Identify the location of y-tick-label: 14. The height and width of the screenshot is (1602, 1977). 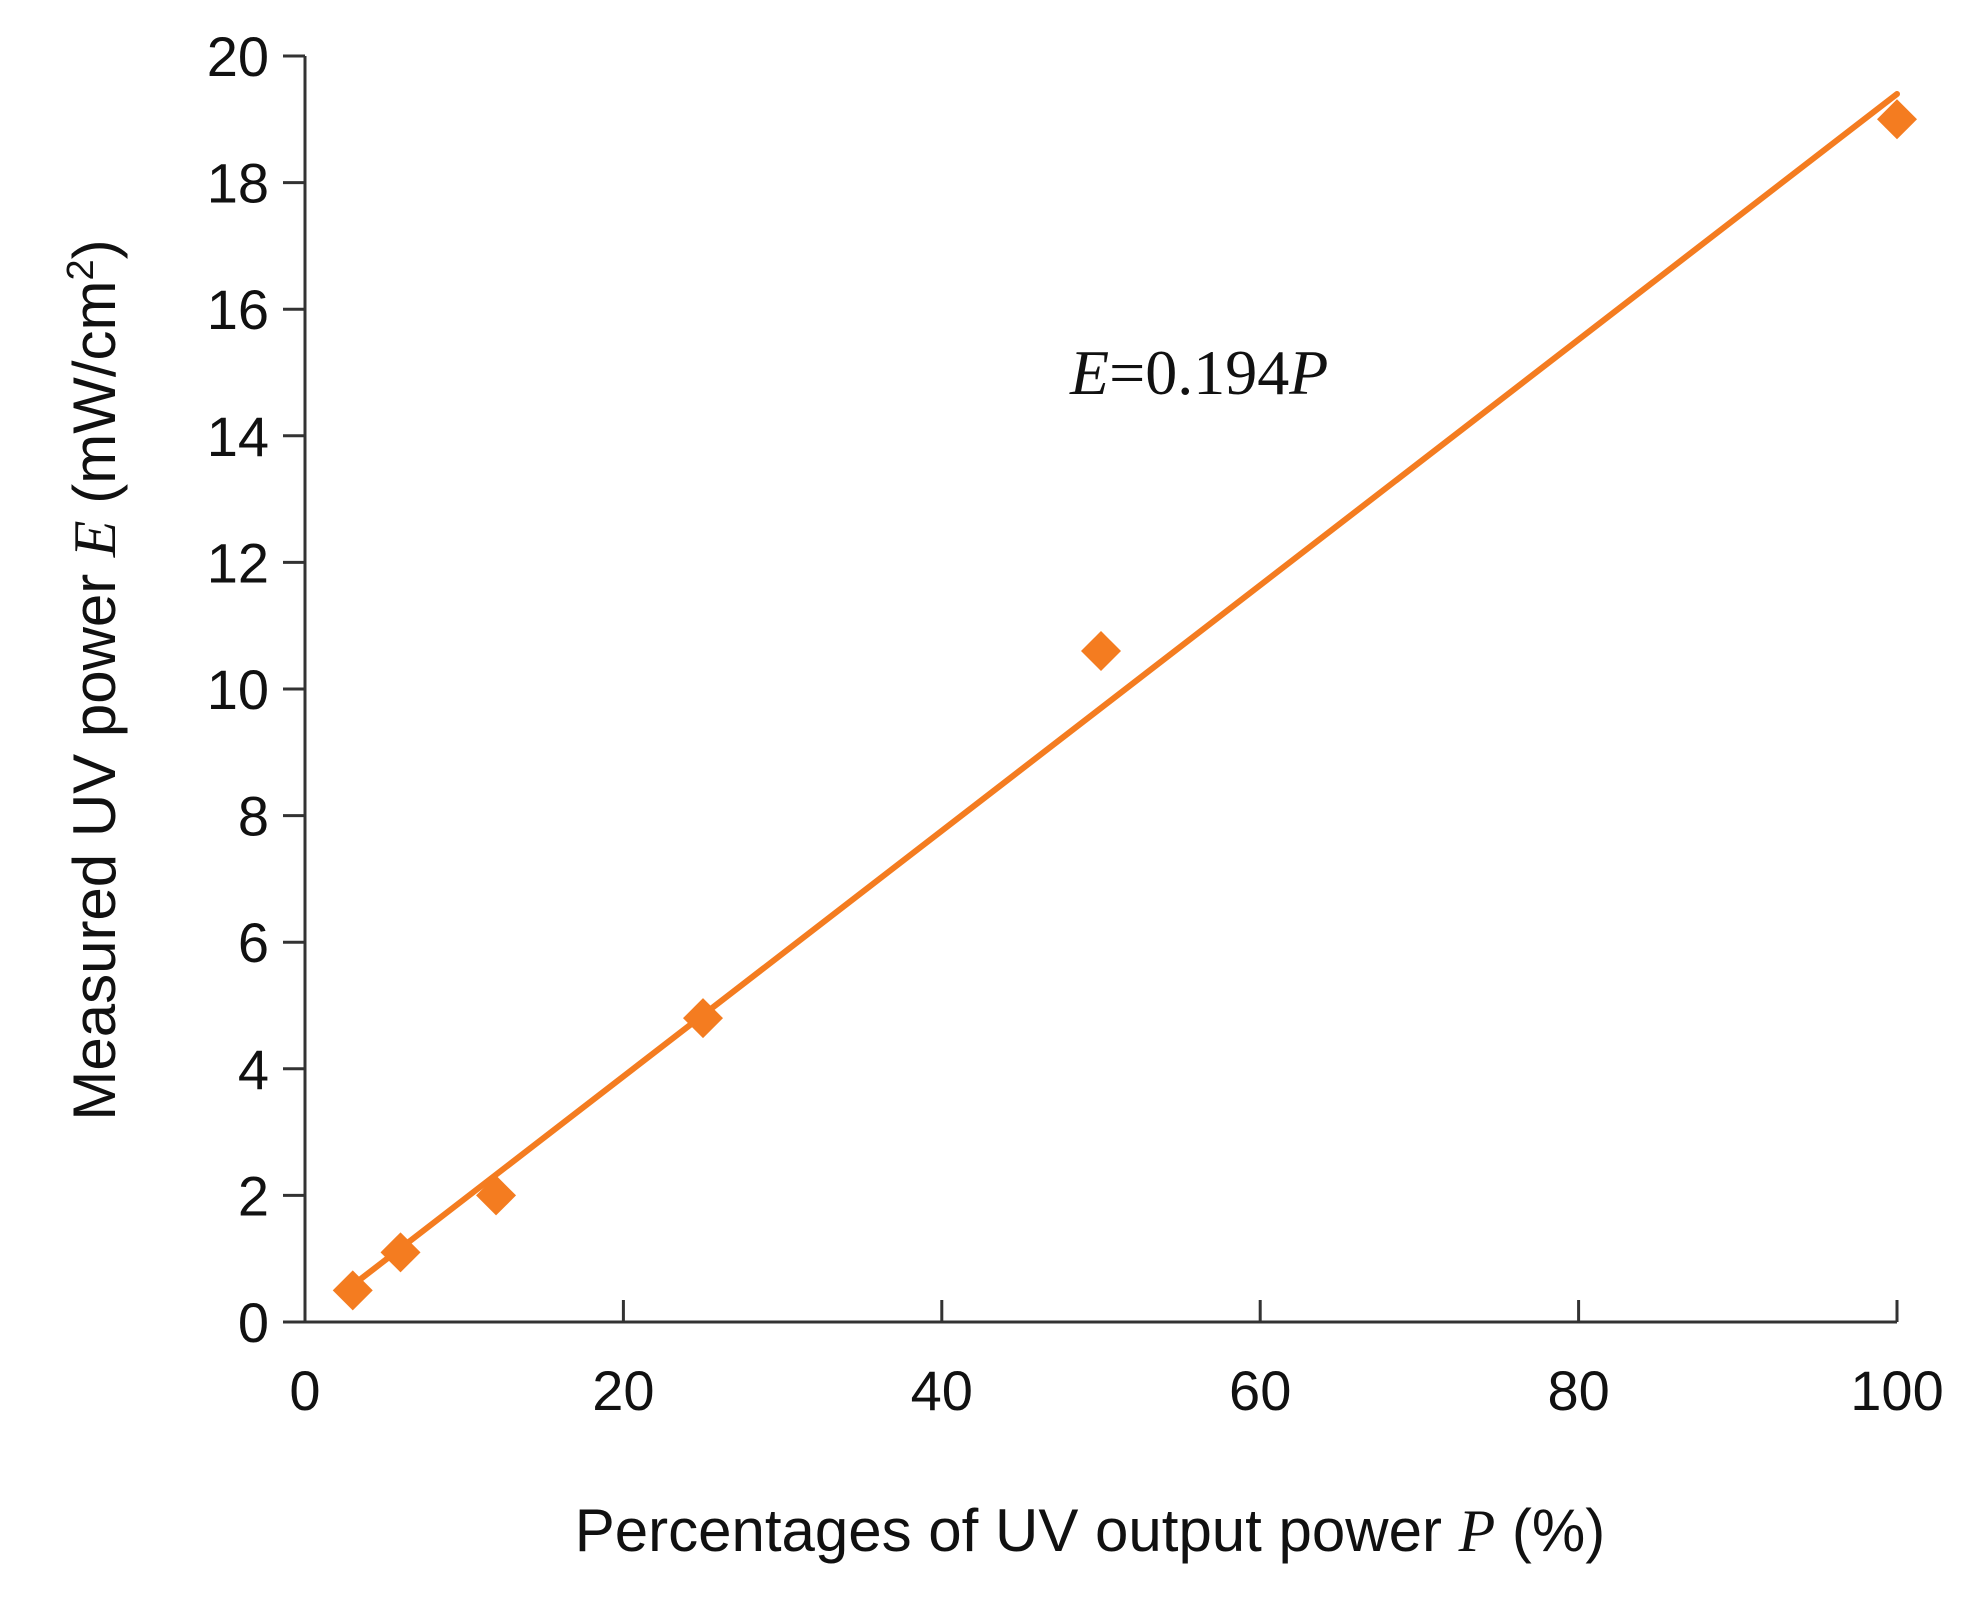
(238, 436).